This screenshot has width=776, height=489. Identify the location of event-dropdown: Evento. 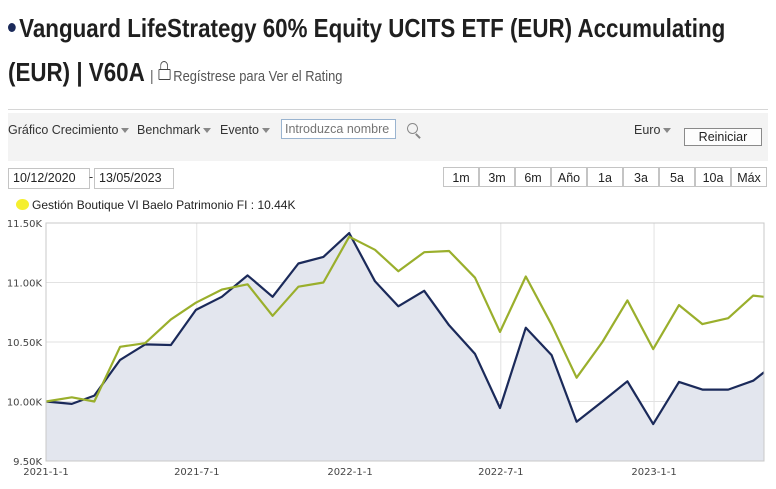
(245, 130).